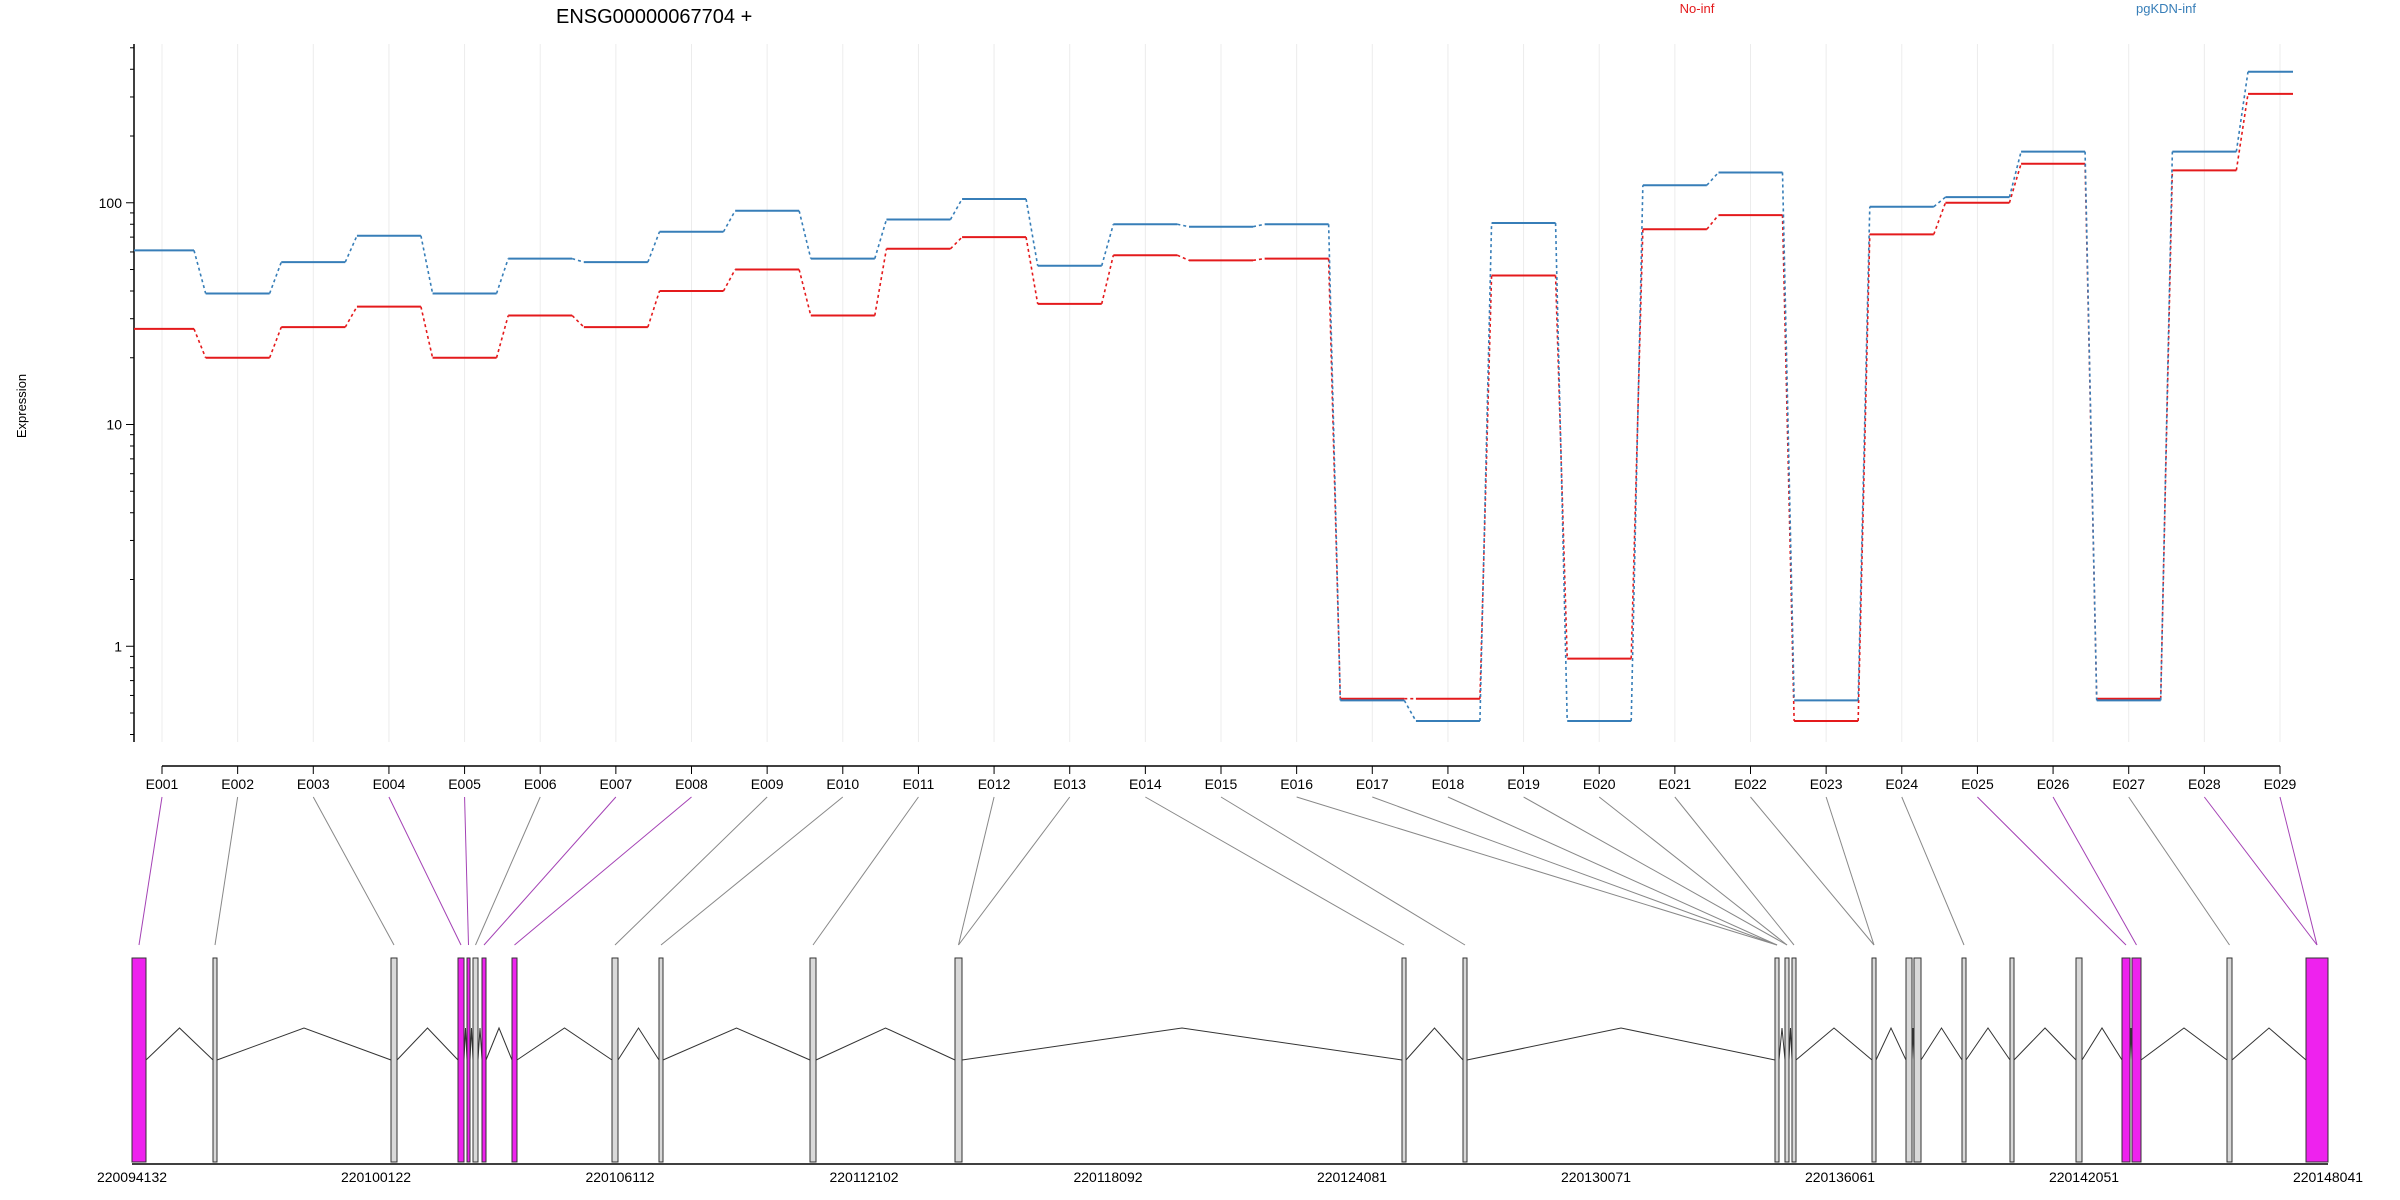 This screenshot has width=2400, height=1200. What do you see at coordinates (1107, 1177) in the screenshot?
I see `coordinate-tick-label: 220118092` at bounding box center [1107, 1177].